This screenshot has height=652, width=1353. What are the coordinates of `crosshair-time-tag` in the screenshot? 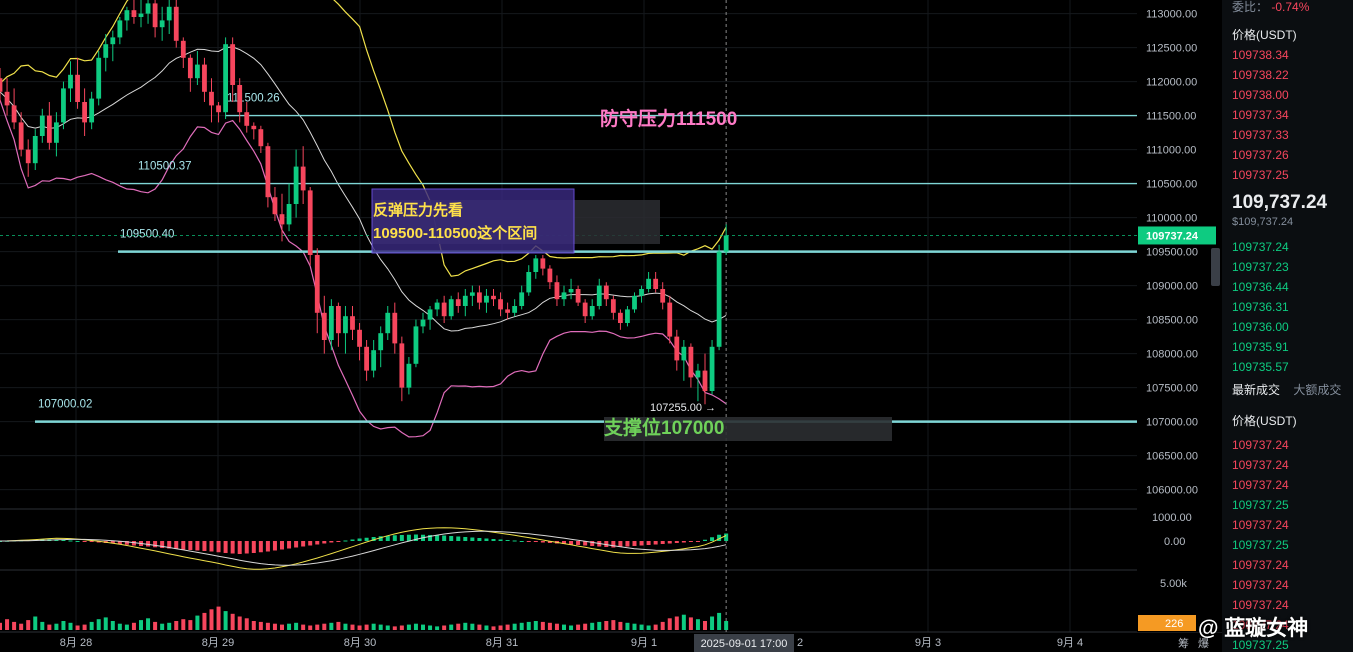 It's located at (744, 643).